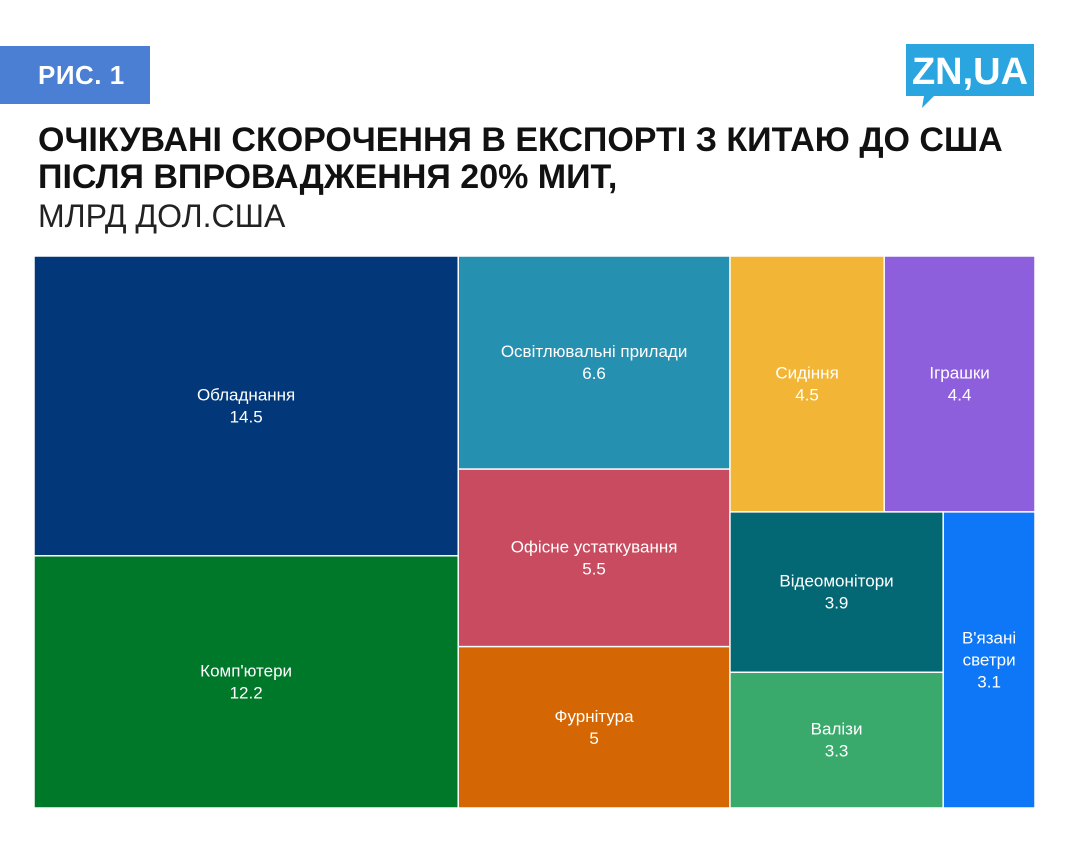 The image size is (1070, 863). What do you see at coordinates (594, 373) in the screenshot?
I see `cell-value: 6.6` at bounding box center [594, 373].